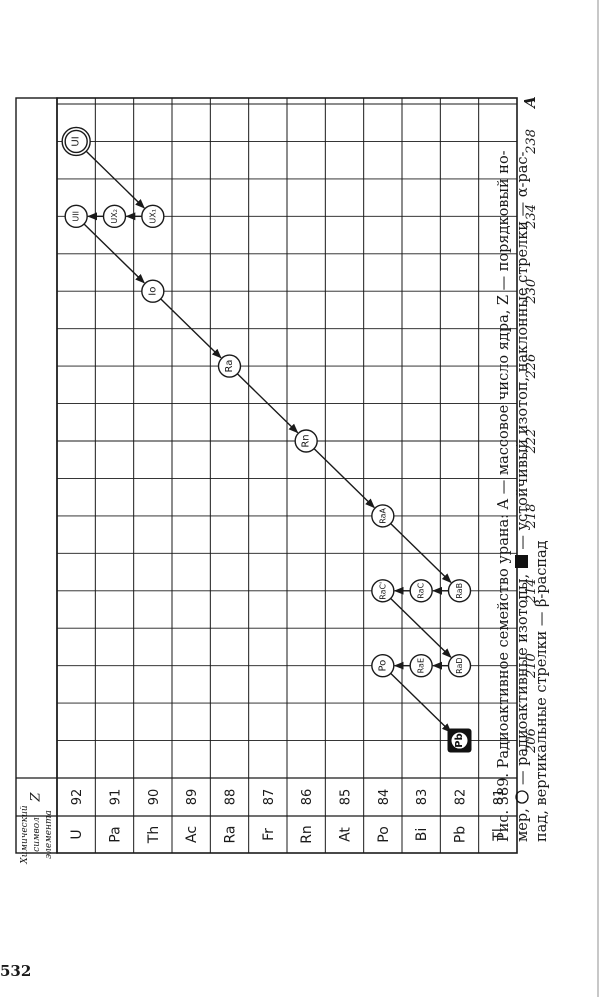  I want to click on mass-tick-label: 226, so click(531, 367).